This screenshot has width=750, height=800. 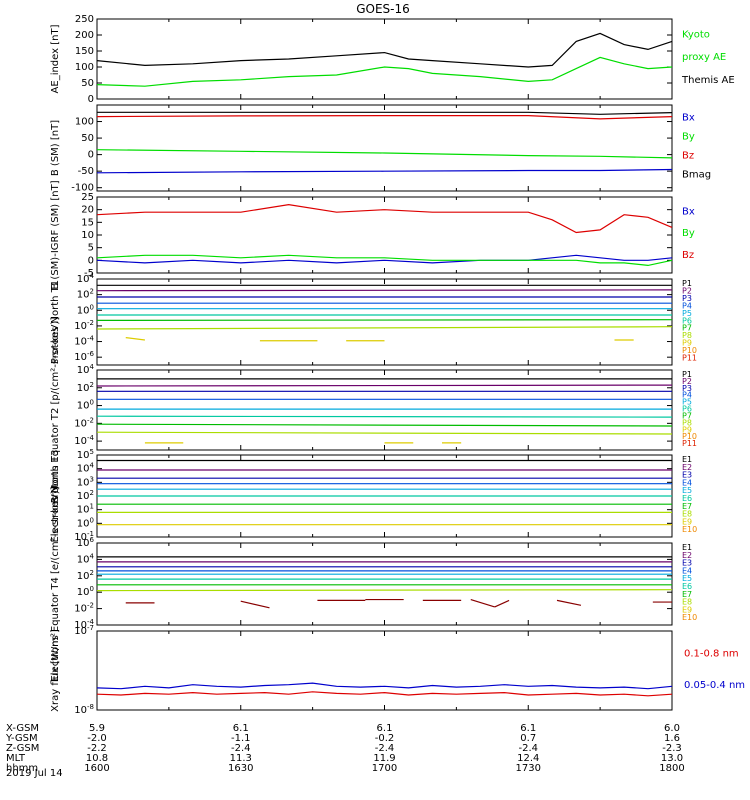 What do you see at coordinates (22, 728) in the screenshot?
I see `footer-row-label: X-GSM` at bounding box center [22, 728].